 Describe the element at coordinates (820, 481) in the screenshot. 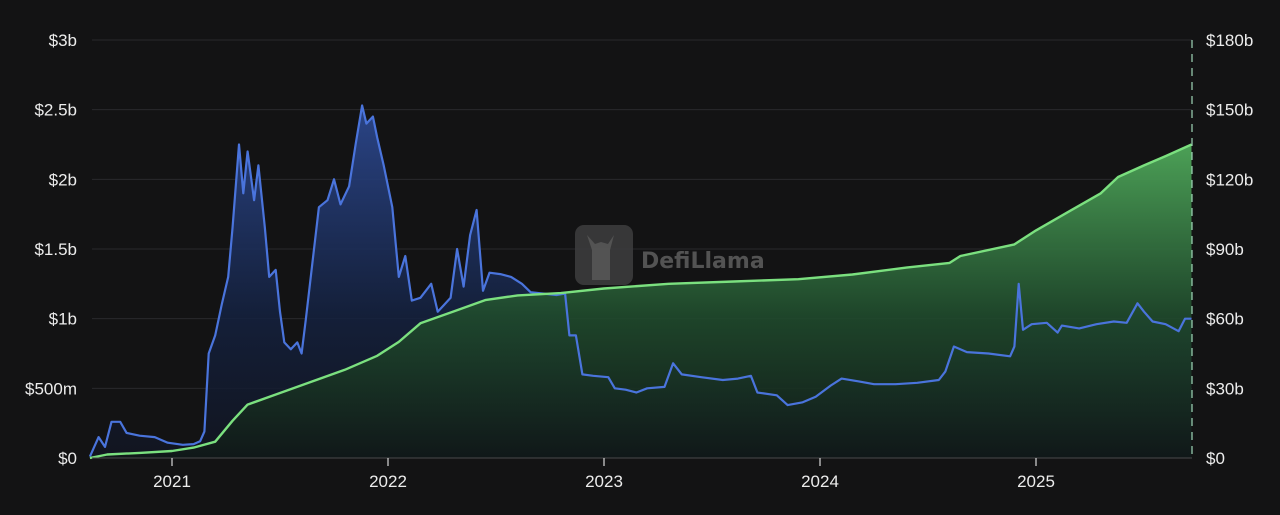

I see `x-axis-tick-label: 2024` at that location.